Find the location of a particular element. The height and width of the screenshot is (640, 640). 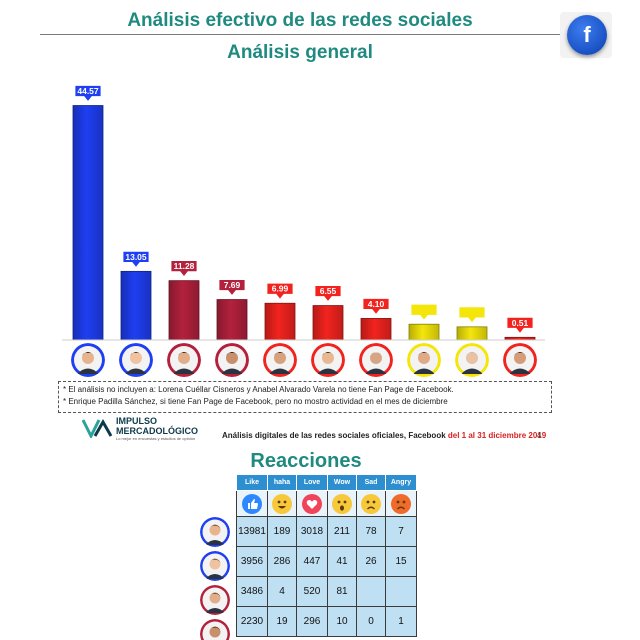

reaction-count-cell: 3018 is located at coordinates (312, 531).